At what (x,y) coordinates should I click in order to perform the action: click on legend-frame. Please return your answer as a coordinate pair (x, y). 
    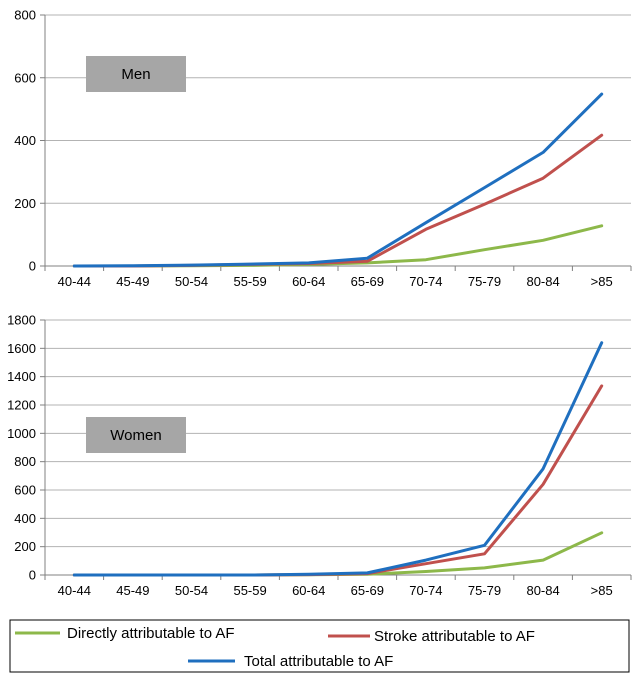
    Looking at the image, I should click on (319, 646).